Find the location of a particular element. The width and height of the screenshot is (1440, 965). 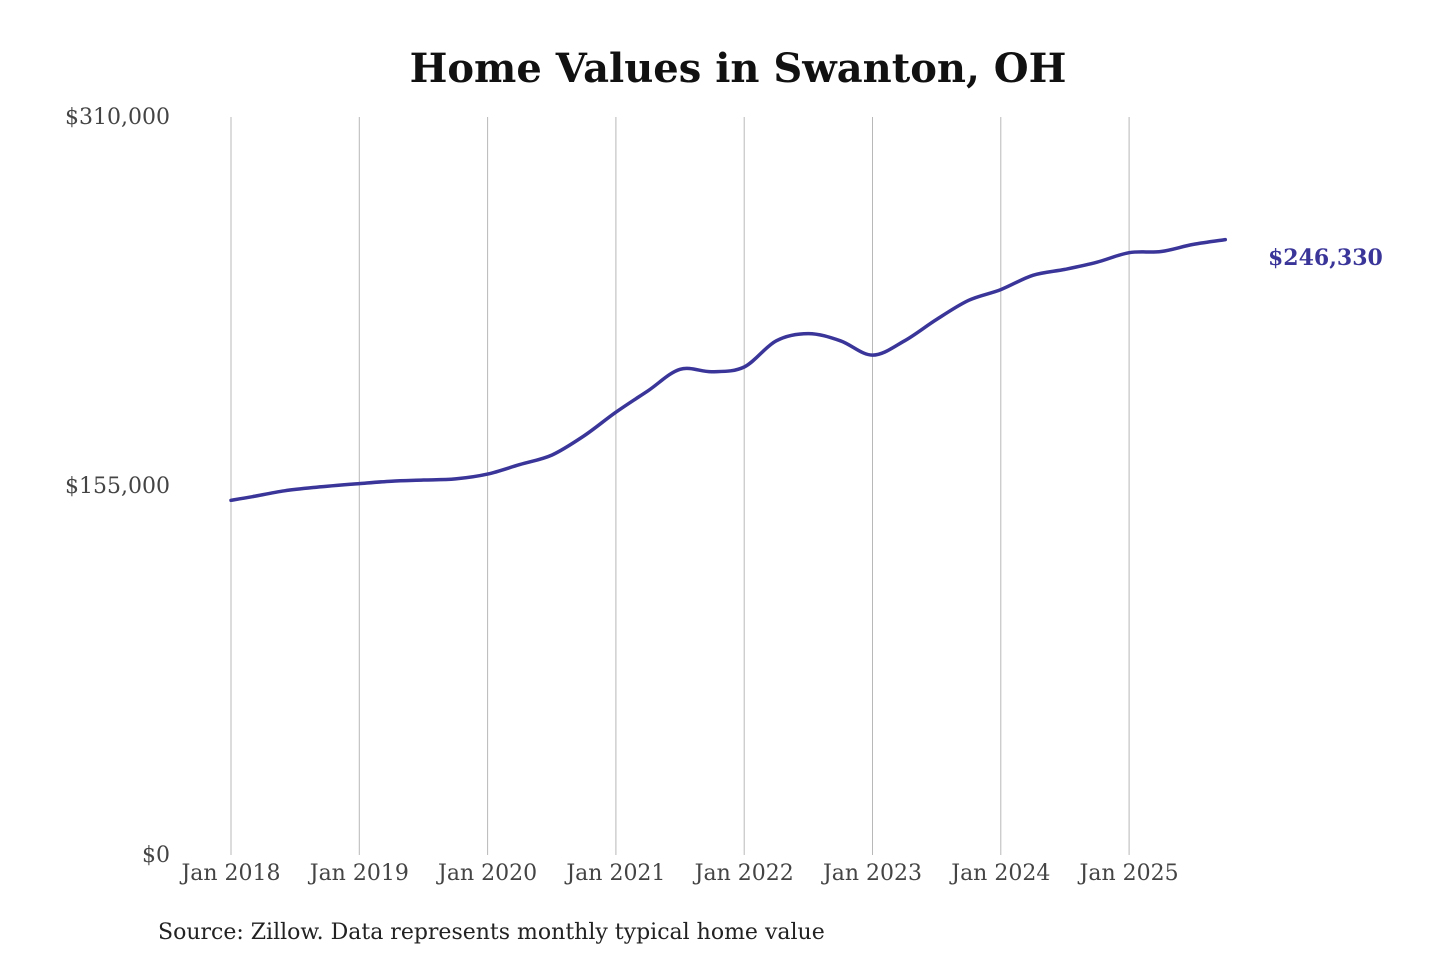

x-tick-label: Jan 2025 is located at coordinates (1128, 873).